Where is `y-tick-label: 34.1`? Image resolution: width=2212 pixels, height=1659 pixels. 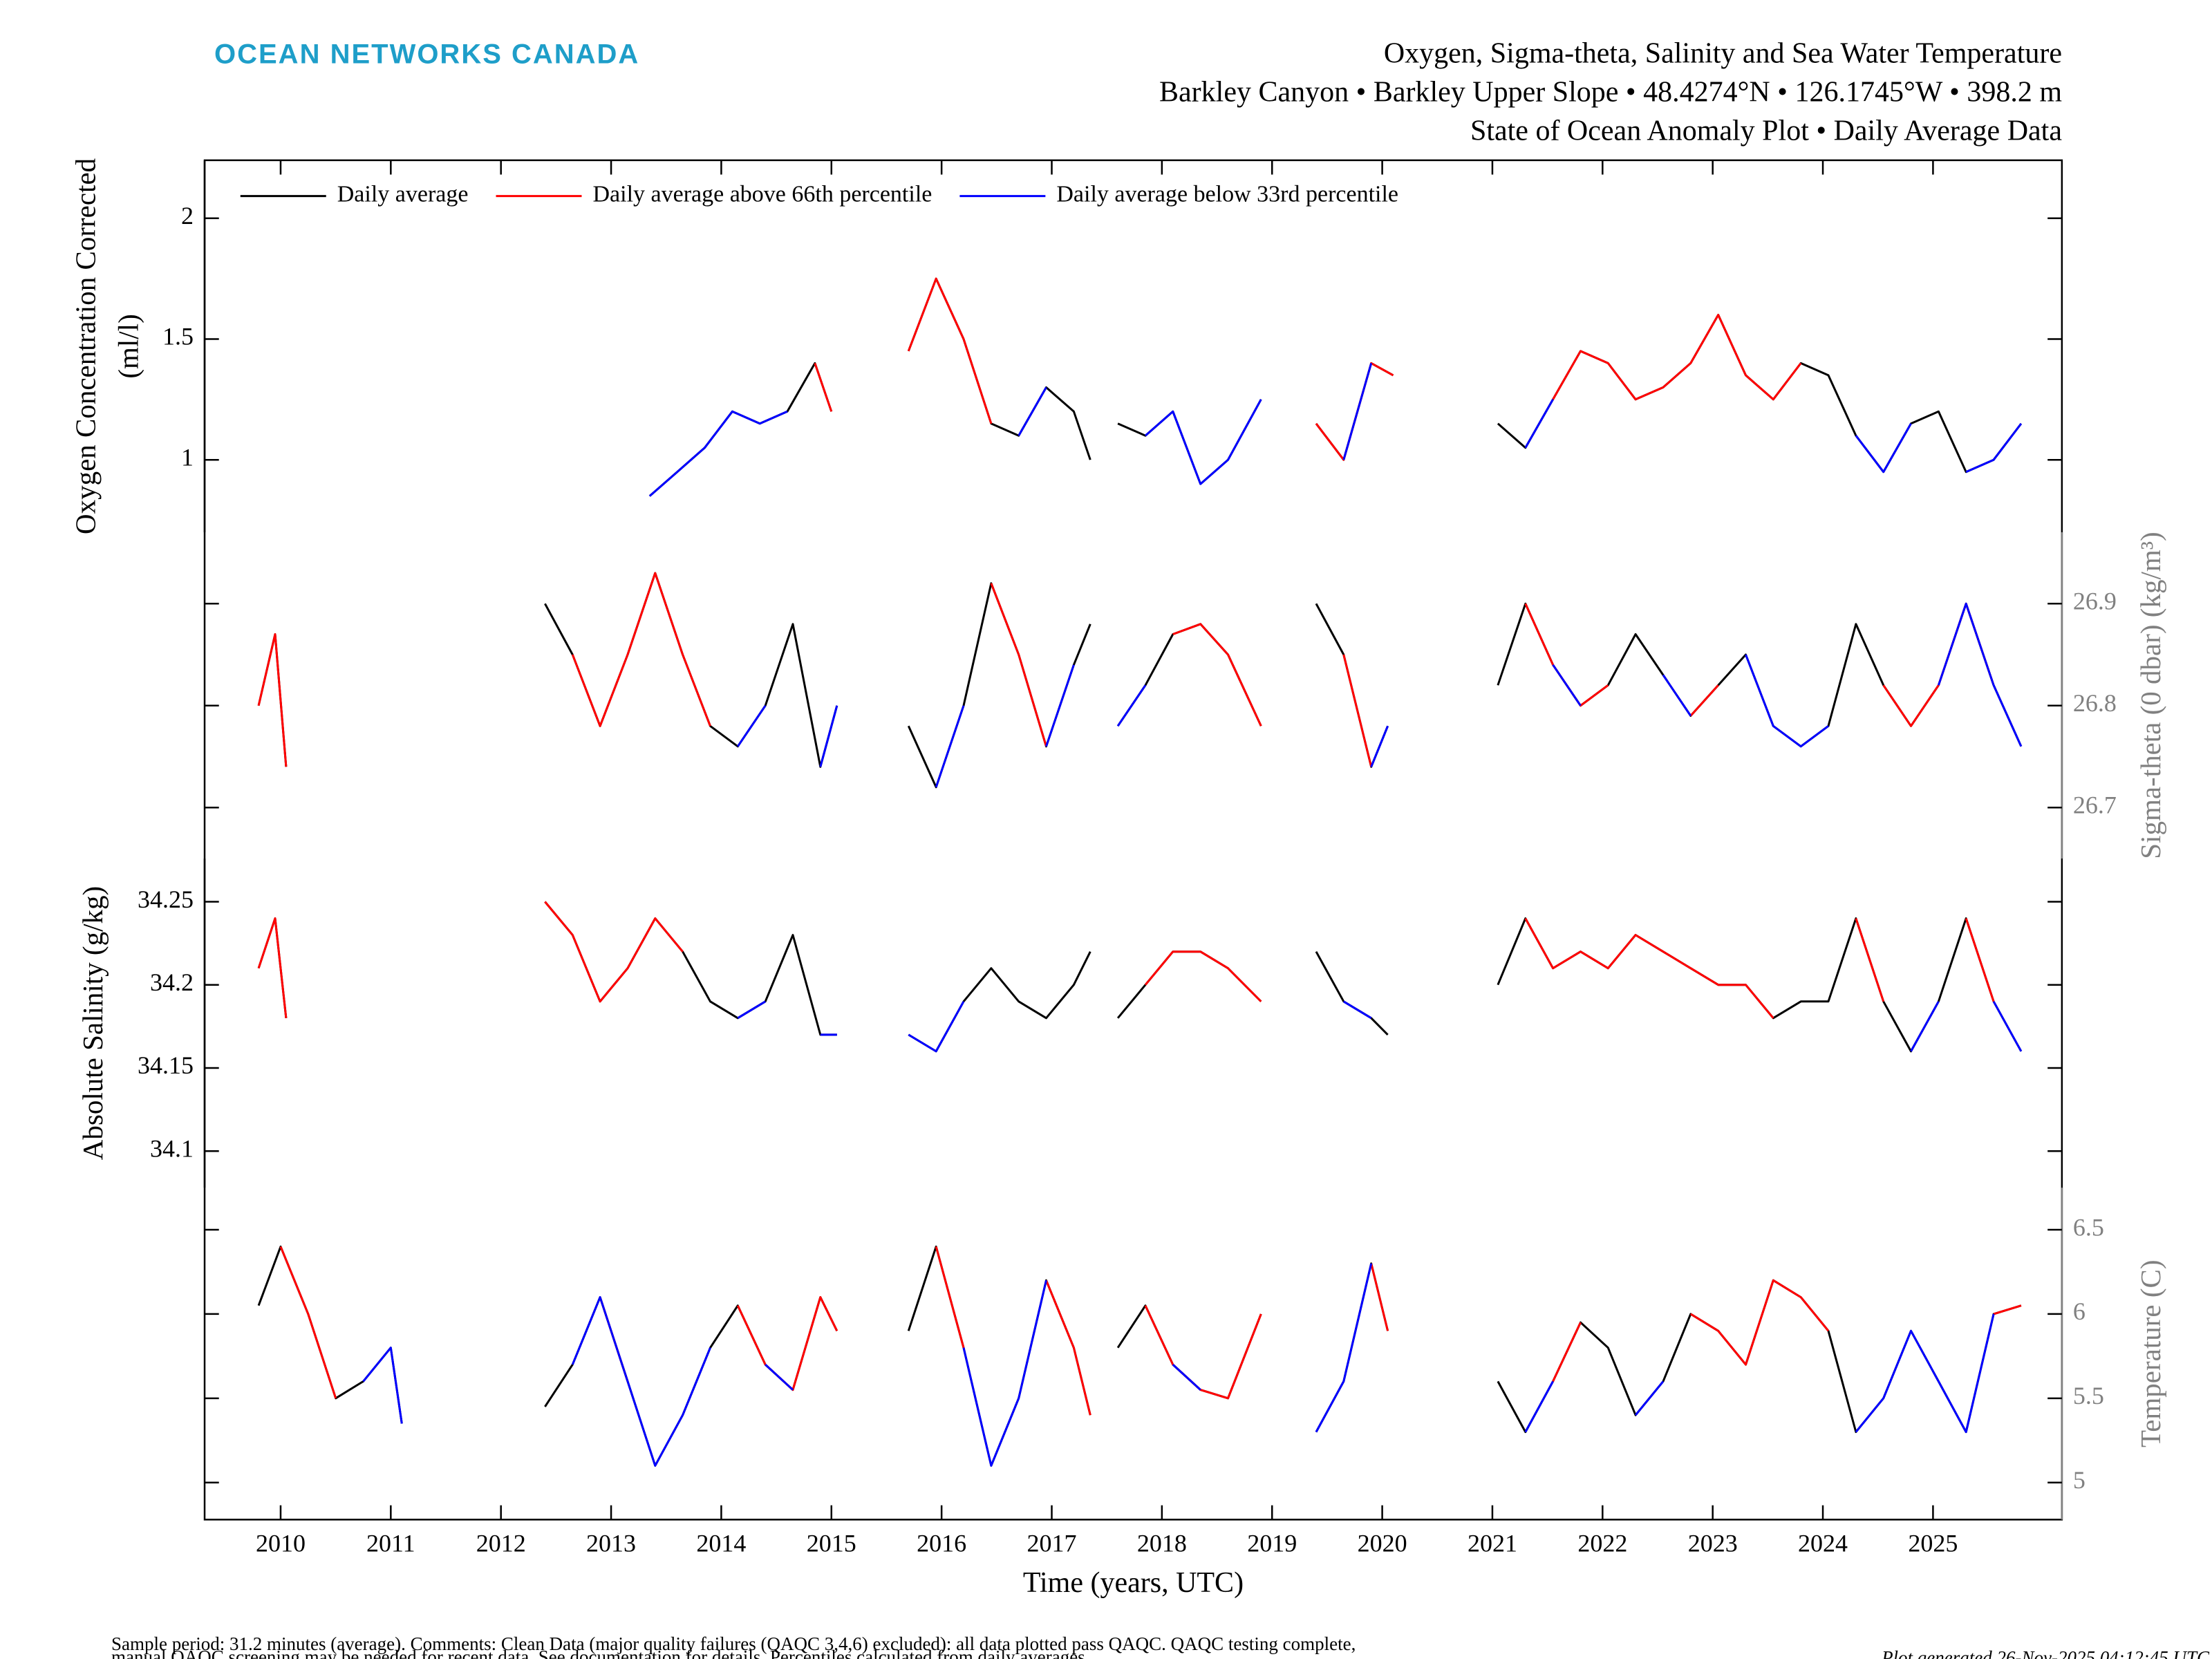 y-tick-label: 34.1 is located at coordinates (172, 1148).